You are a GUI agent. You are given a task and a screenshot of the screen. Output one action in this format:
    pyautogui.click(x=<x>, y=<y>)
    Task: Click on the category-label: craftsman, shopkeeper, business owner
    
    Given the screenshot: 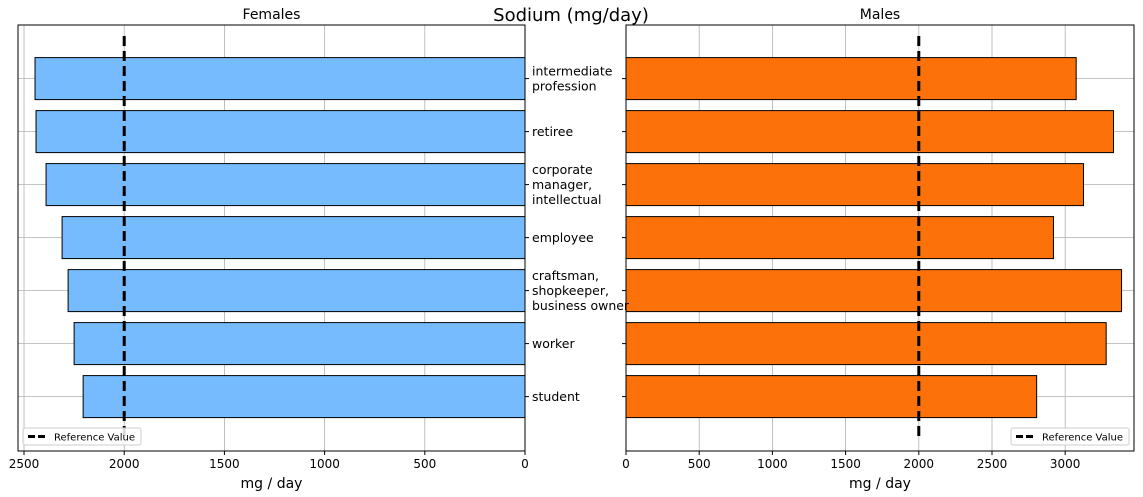 What is the action you would take?
    pyautogui.click(x=581, y=290)
    